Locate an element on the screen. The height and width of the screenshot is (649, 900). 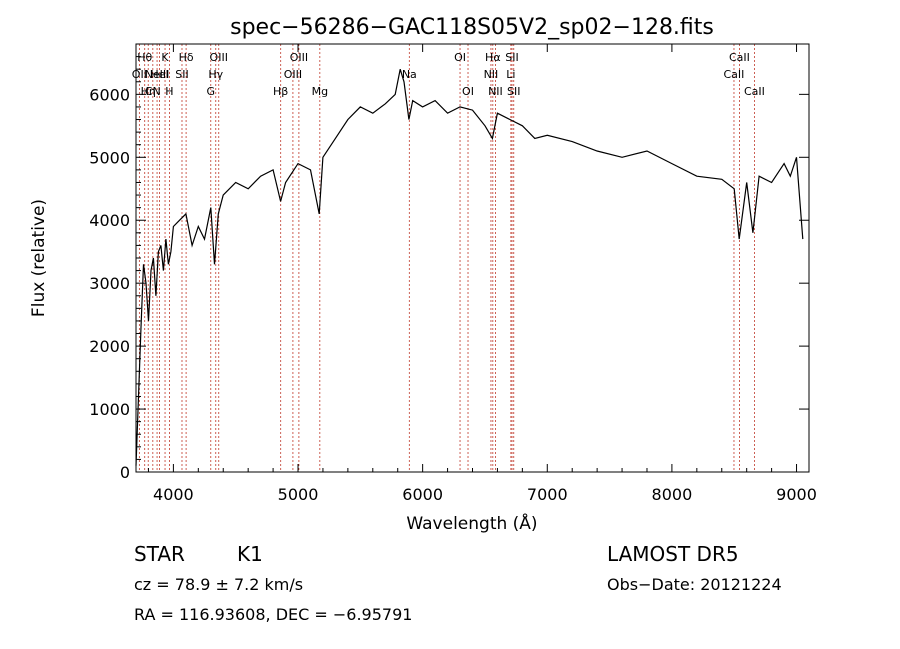
line-label-1: Hθ is located at coordinates (144, 57).